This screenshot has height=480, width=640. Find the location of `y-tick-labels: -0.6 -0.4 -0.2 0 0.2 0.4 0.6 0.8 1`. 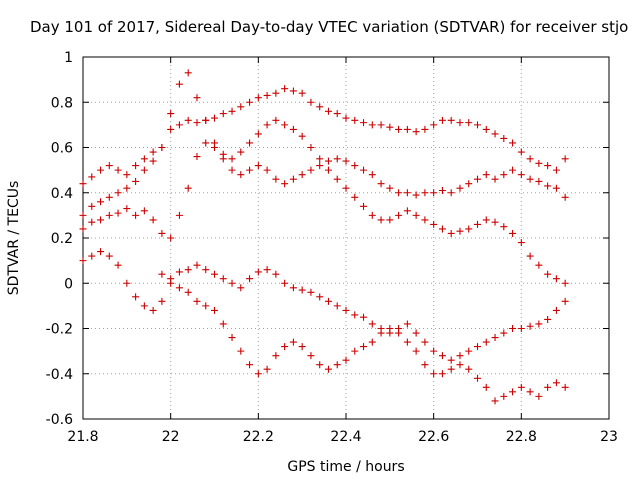

y-tick-labels: -0.6 -0.4 -0.2 0 0.2 0.4 0.6 0.8 1 is located at coordinates (59, 239).